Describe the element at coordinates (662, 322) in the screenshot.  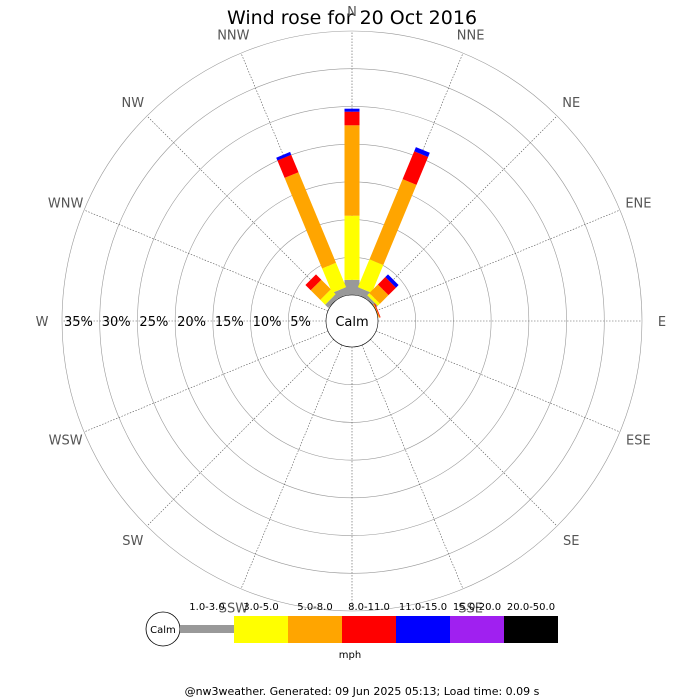
I see `direction-label-e: E` at that location.